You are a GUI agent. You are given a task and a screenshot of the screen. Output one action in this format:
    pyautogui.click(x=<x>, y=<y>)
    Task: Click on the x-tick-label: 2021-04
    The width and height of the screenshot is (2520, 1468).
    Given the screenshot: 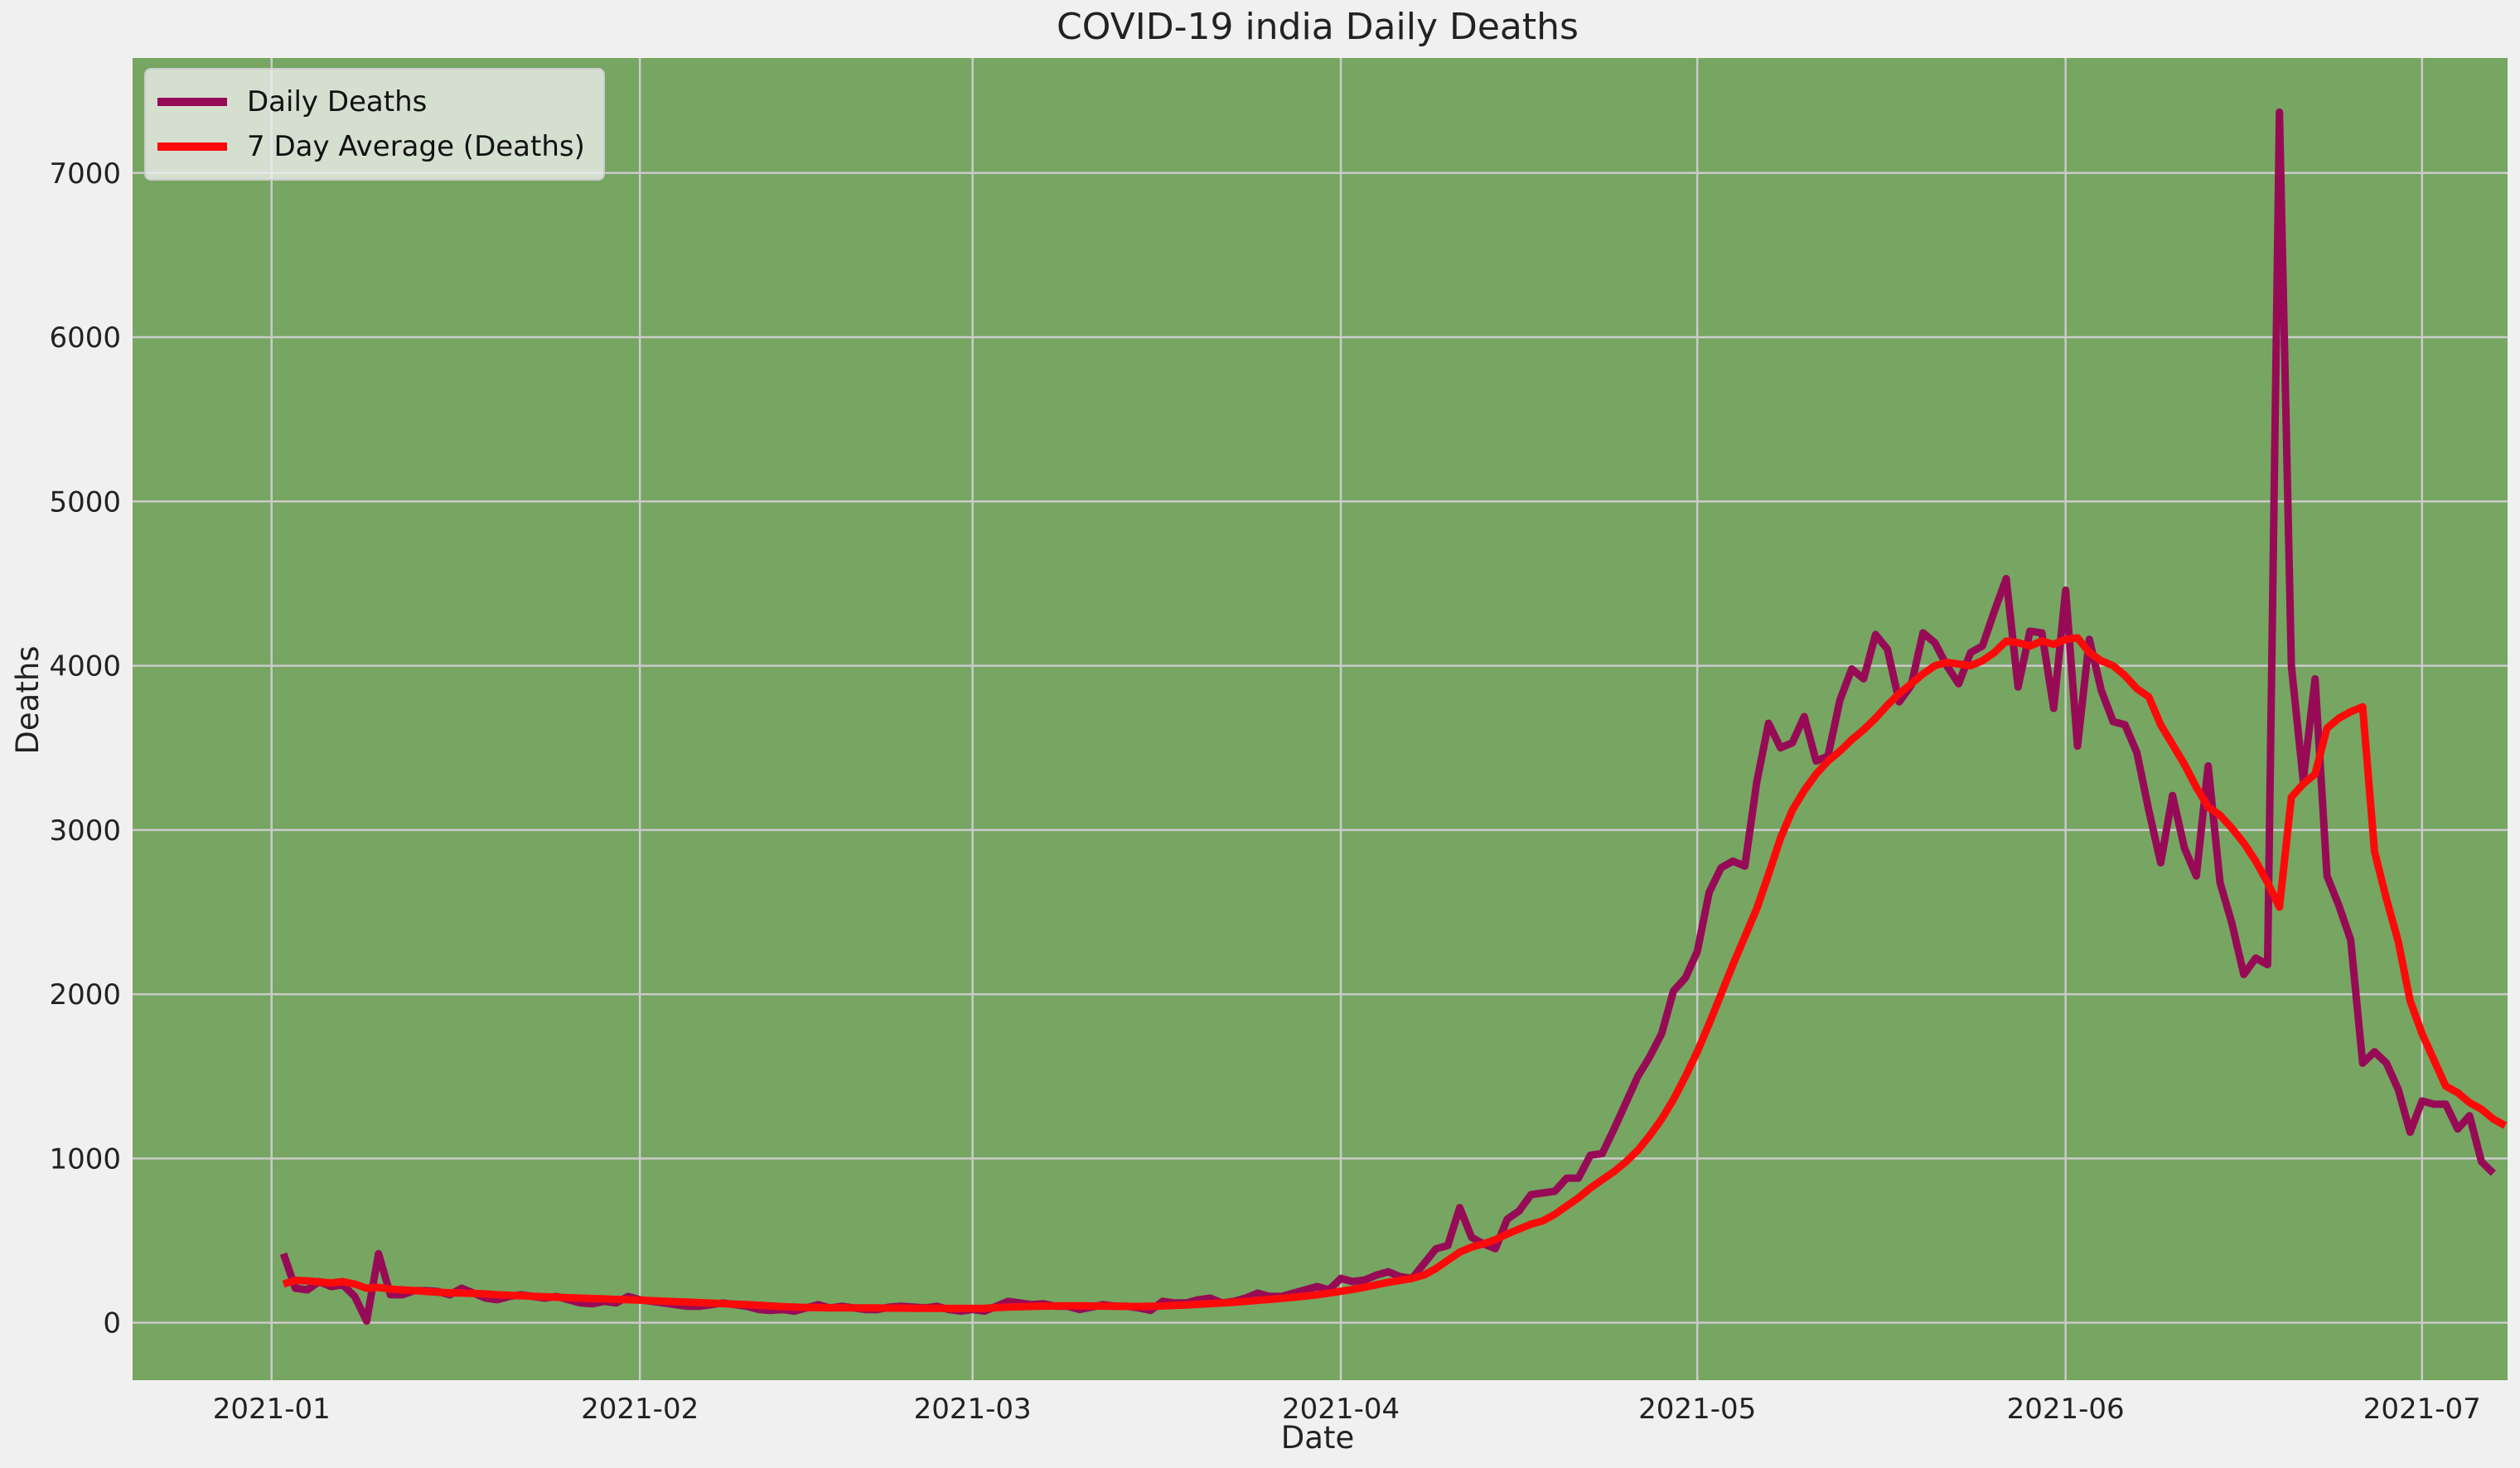 What is the action you would take?
    pyautogui.click(x=1341, y=1409)
    